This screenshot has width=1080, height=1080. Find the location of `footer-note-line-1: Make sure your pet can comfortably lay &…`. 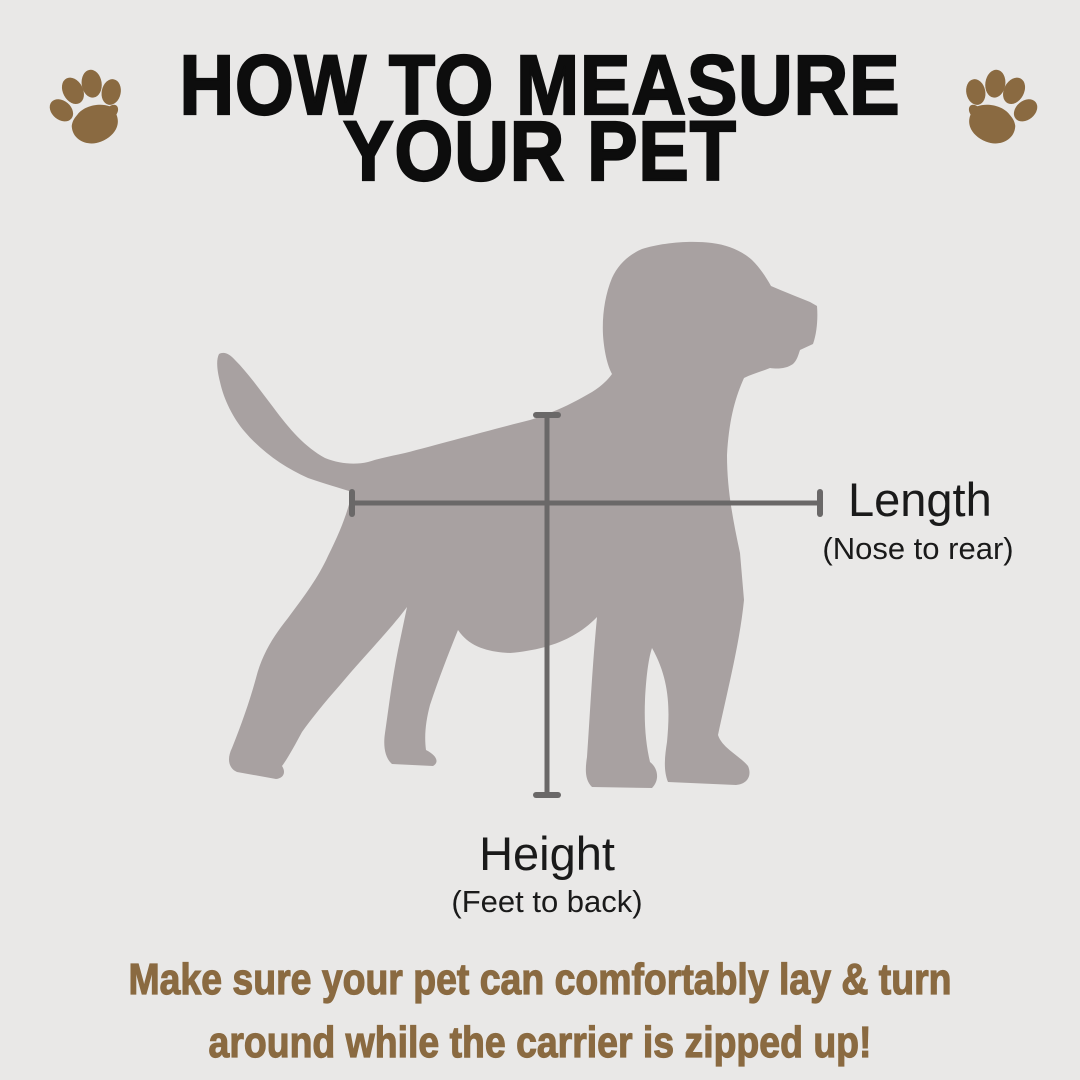

footer-note-line-1: Make sure your pet can comfortably lay &… is located at coordinates (540, 979).